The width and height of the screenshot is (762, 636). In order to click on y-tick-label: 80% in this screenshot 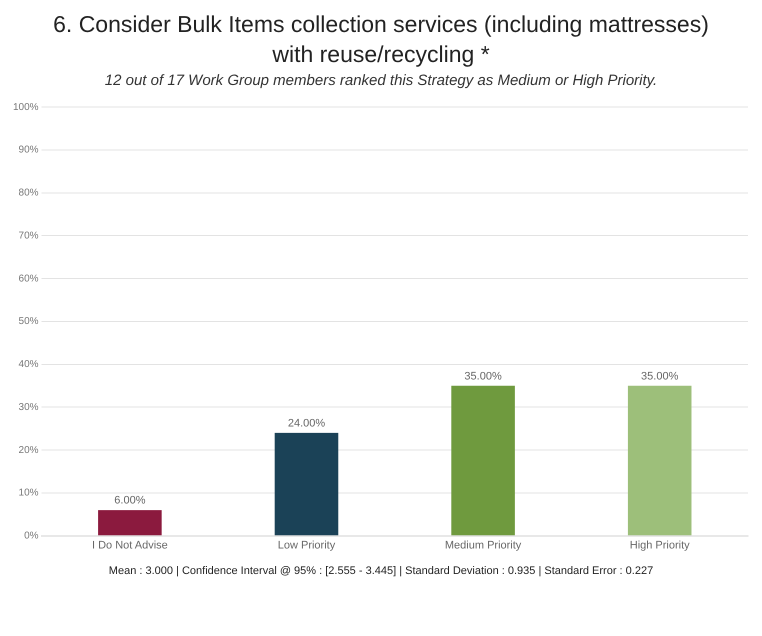, I will do `click(28, 192)`.